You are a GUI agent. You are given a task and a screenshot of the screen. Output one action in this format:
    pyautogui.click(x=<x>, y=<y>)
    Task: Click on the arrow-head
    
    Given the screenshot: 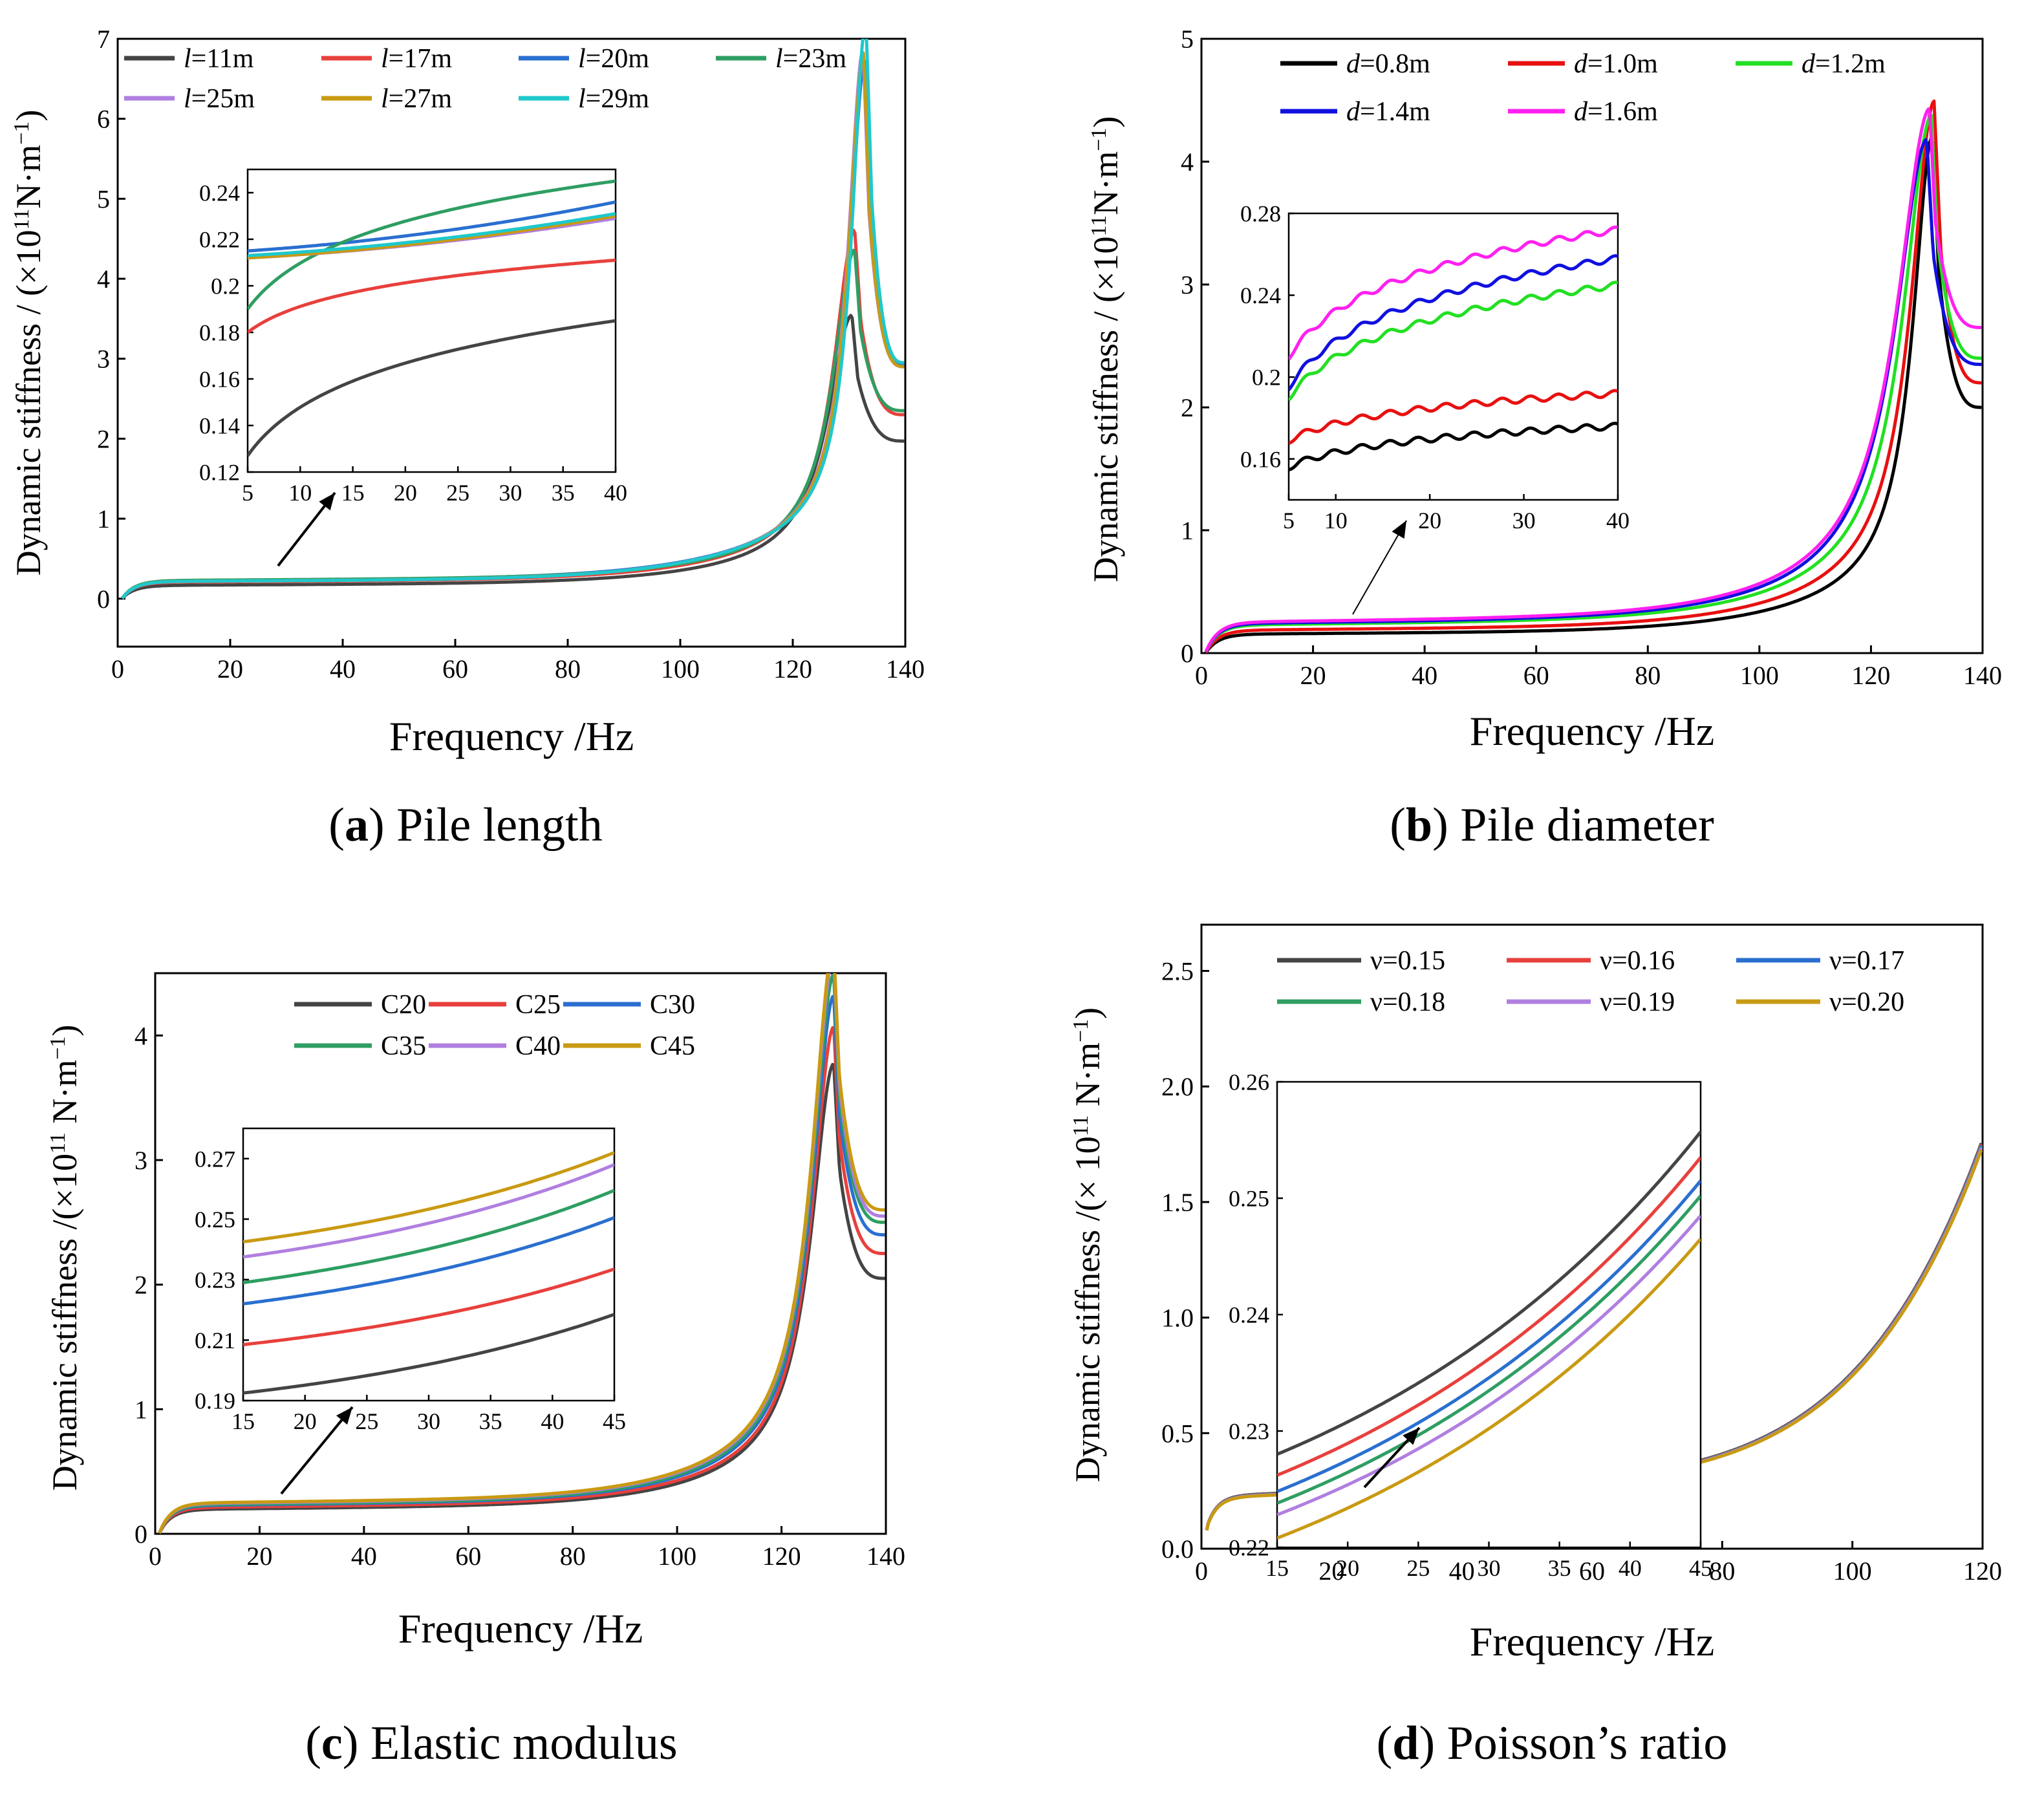 What is the action you would take?
    pyautogui.click(x=327, y=502)
    